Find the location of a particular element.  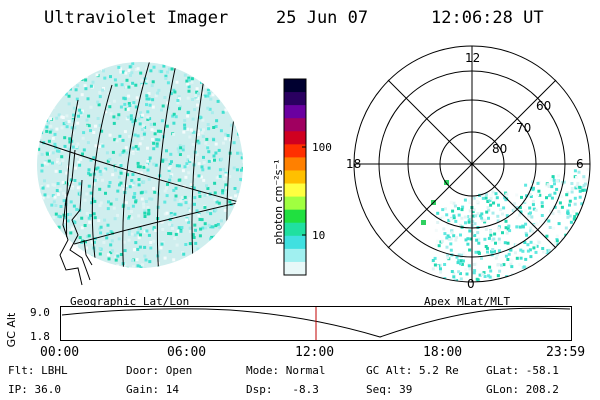

status-dsp: Dsp: -8.3 is located at coordinates (282, 389).